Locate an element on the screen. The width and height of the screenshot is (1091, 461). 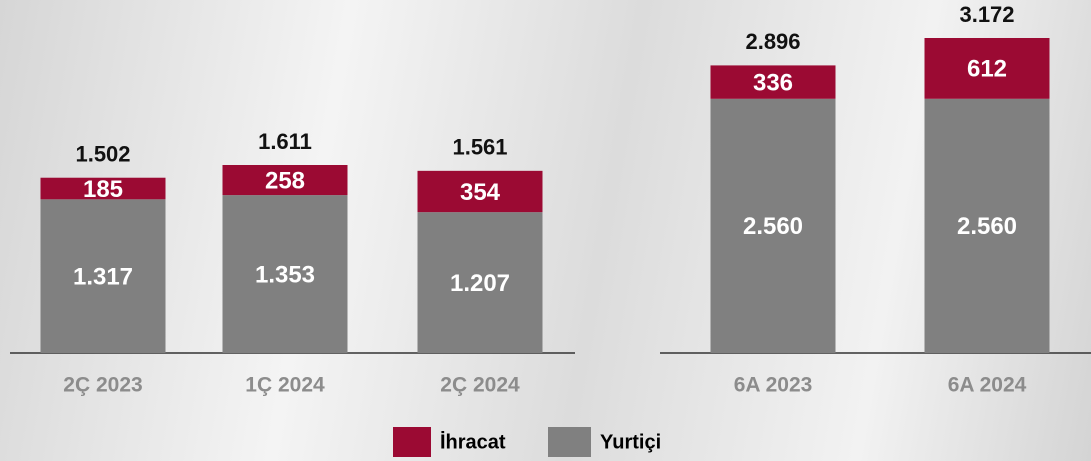
x-tick-label: 6A 2023 is located at coordinates (773, 385).